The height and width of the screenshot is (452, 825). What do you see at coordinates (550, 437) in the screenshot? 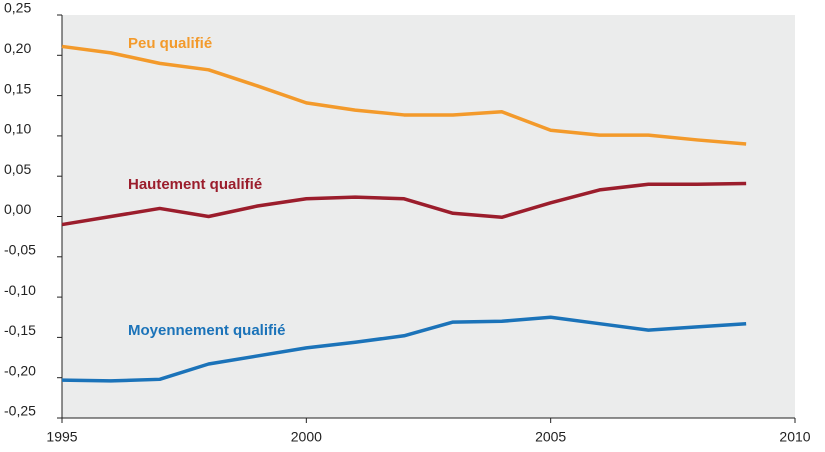
I see `x-tick-label: 2005` at bounding box center [550, 437].